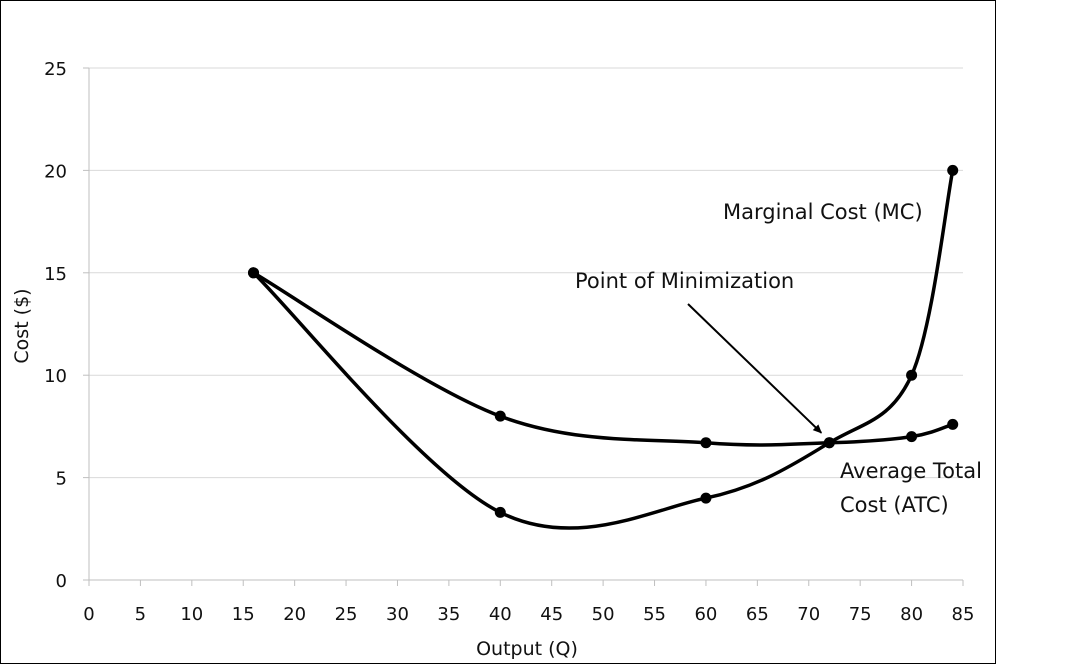 The width and height of the screenshot is (1080, 666). I want to click on y-tick-label-10: 10, so click(55, 376).